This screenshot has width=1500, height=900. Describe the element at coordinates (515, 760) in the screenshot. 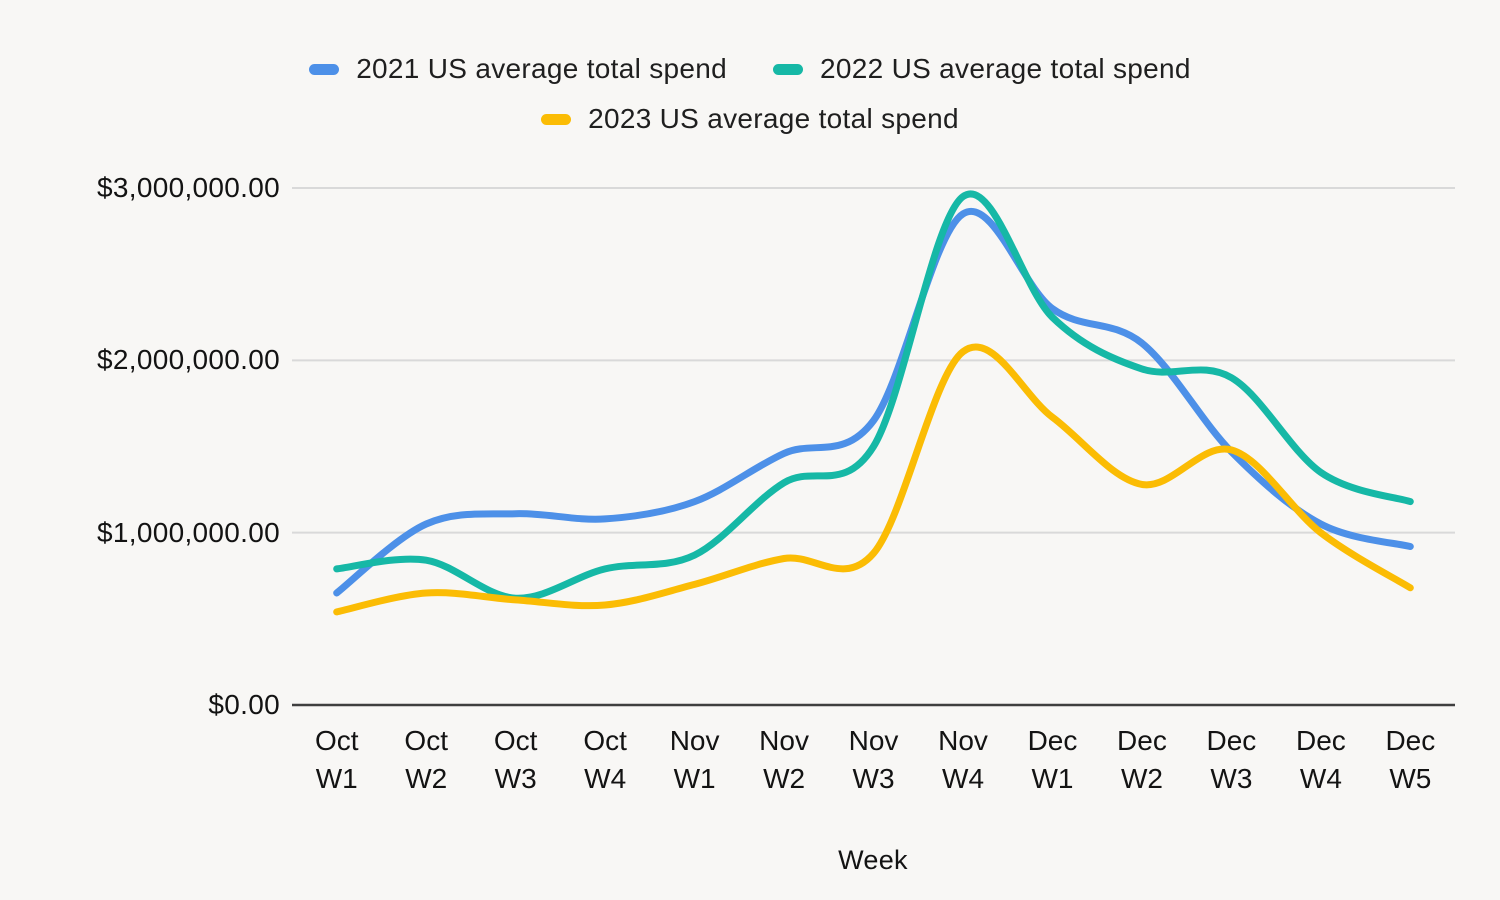

I see `x-axis-tick-label: Oct W3` at that location.